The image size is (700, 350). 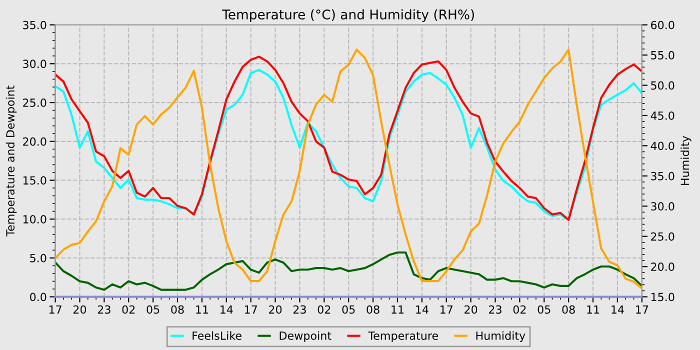 I want to click on y-tick-label: 35.0, so click(x=34, y=25).